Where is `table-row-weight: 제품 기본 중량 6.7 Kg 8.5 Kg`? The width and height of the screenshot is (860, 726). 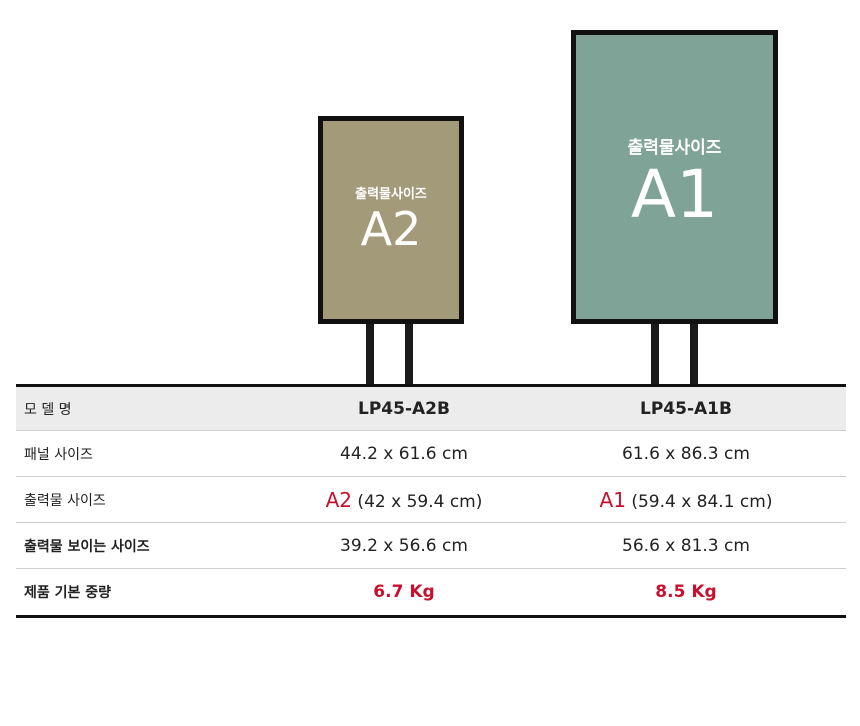 table-row-weight: 제품 기본 중량 6.7 Kg 8.5 Kg is located at coordinates (431, 592).